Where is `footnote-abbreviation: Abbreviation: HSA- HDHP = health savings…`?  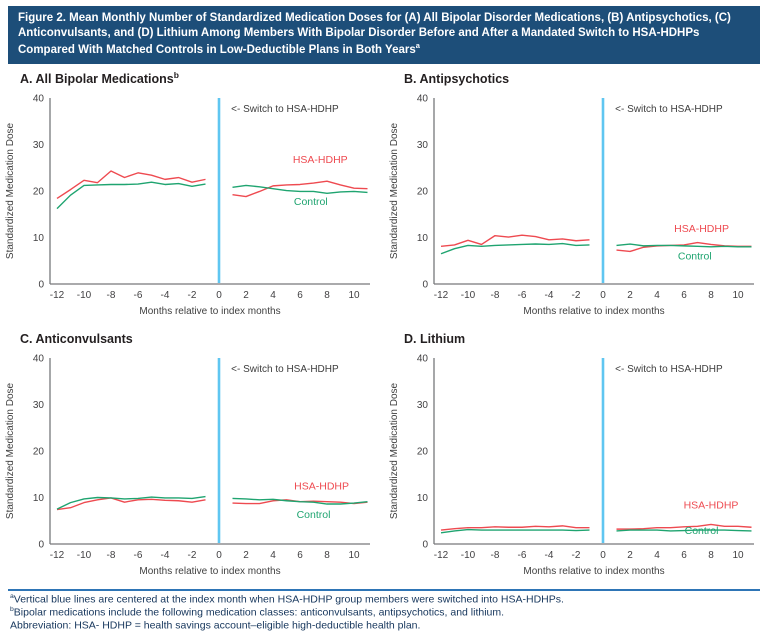 footnote-abbreviation: Abbreviation: HSA- HDHP = health savings… is located at coordinates (215, 625).